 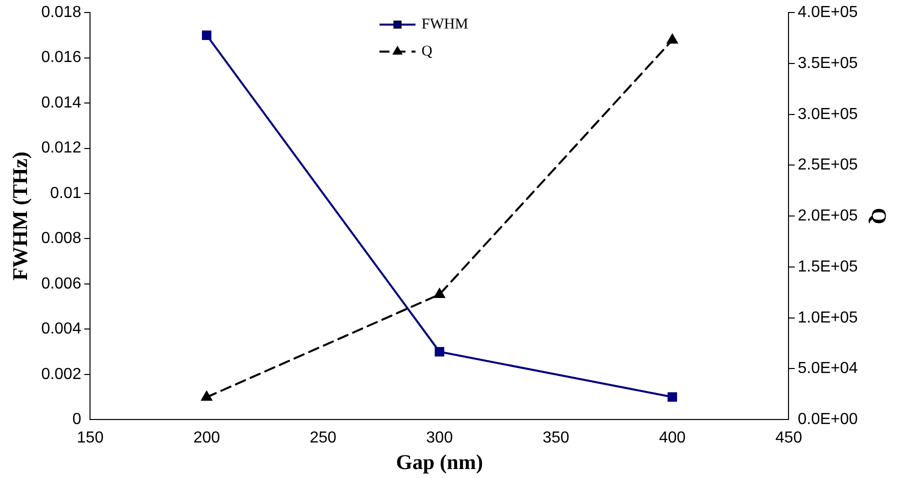 What do you see at coordinates (556, 438) in the screenshot?
I see `x-tick-label: 350` at bounding box center [556, 438].